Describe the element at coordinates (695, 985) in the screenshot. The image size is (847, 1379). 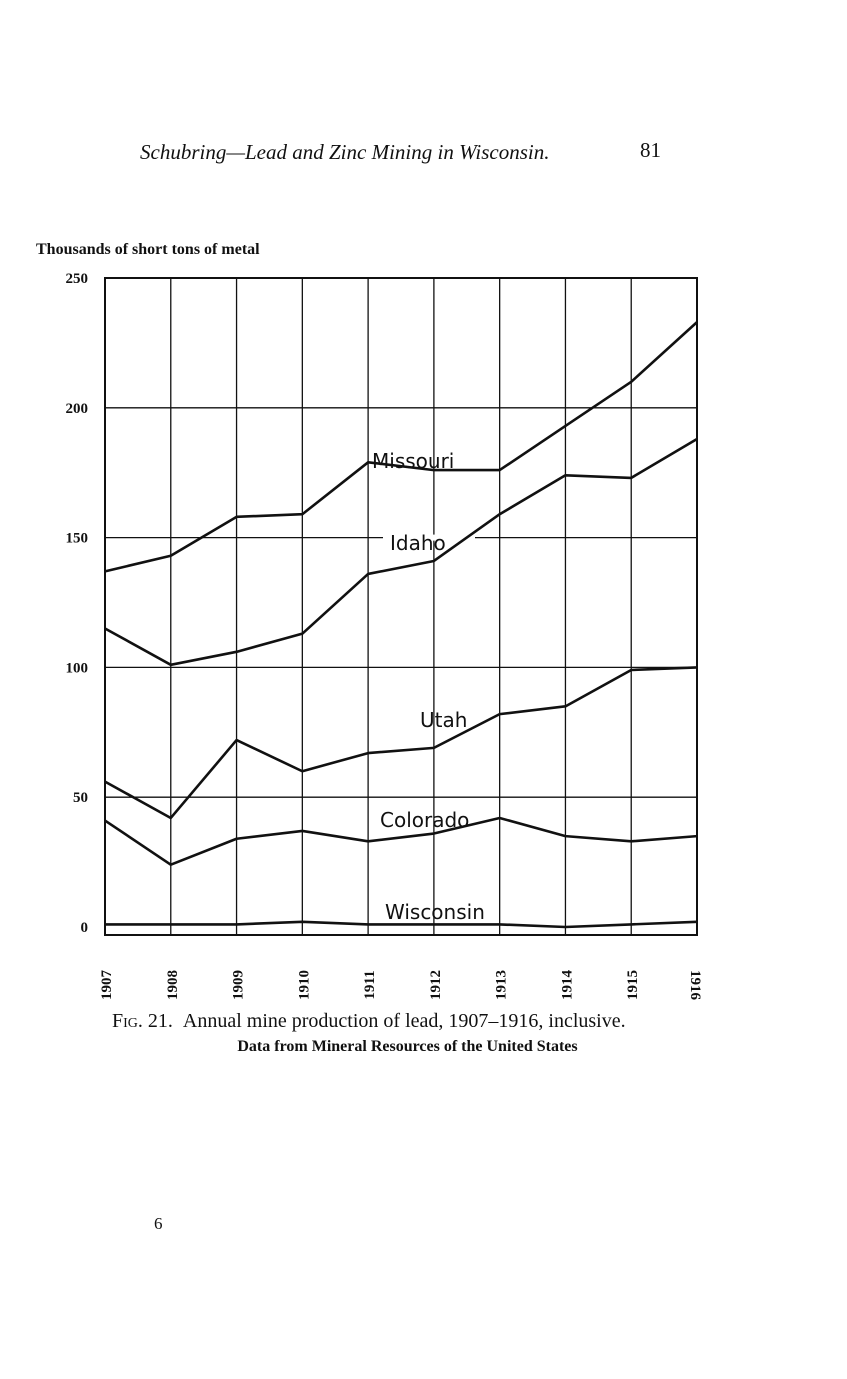
I see `x-tick-label: 1916` at that location.